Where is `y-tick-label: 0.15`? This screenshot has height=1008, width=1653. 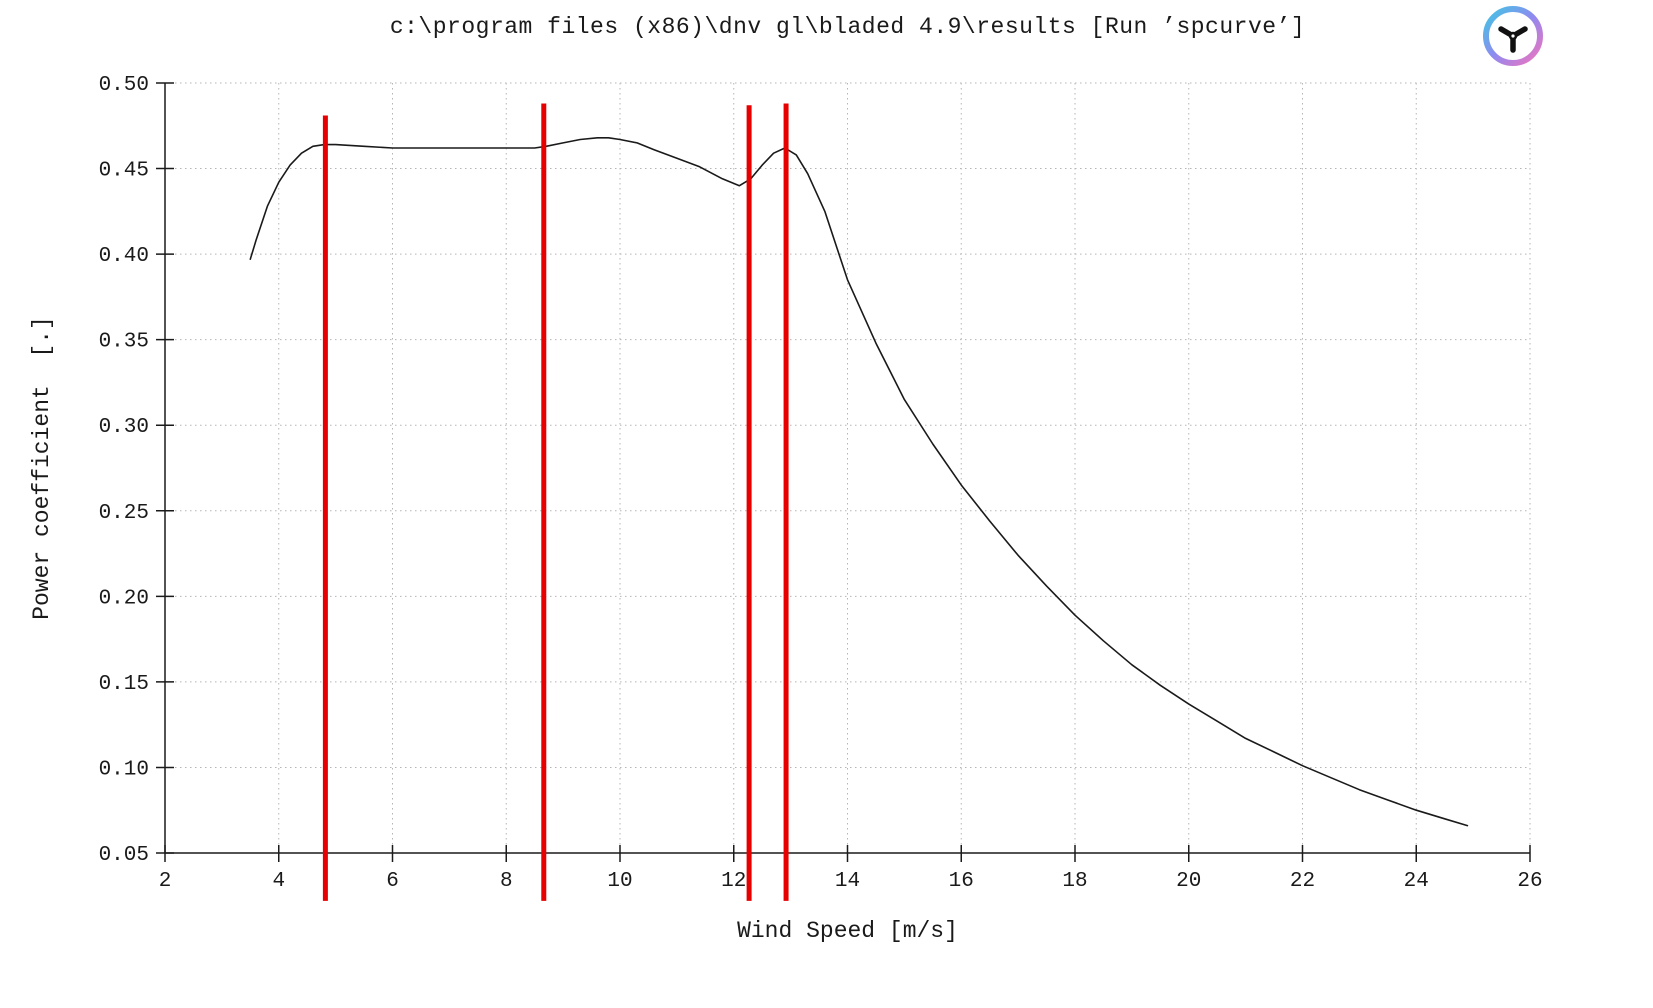
y-tick-label: 0.15 is located at coordinates (124, 684).